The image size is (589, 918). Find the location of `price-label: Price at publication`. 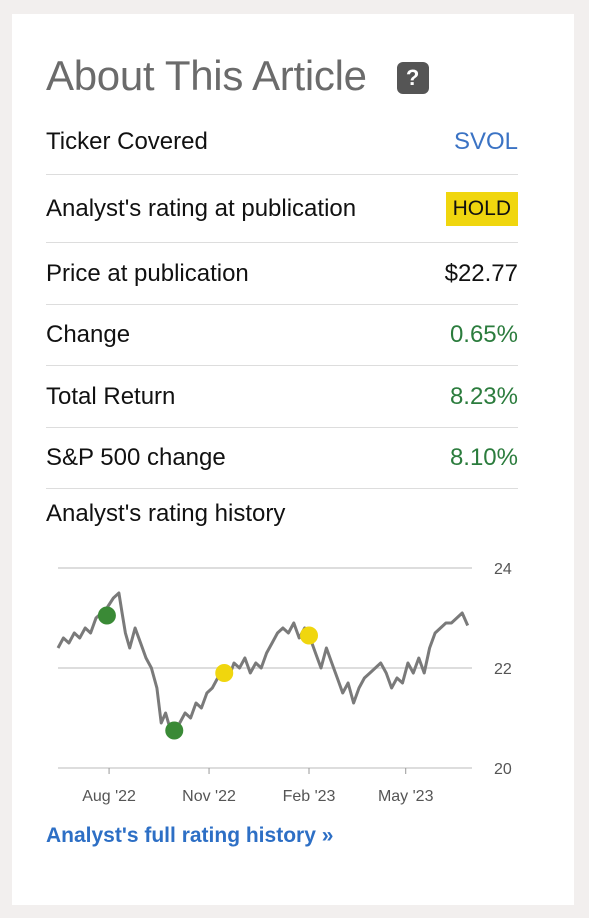

price-label: Price at publication is located at coordinates (147, 273).